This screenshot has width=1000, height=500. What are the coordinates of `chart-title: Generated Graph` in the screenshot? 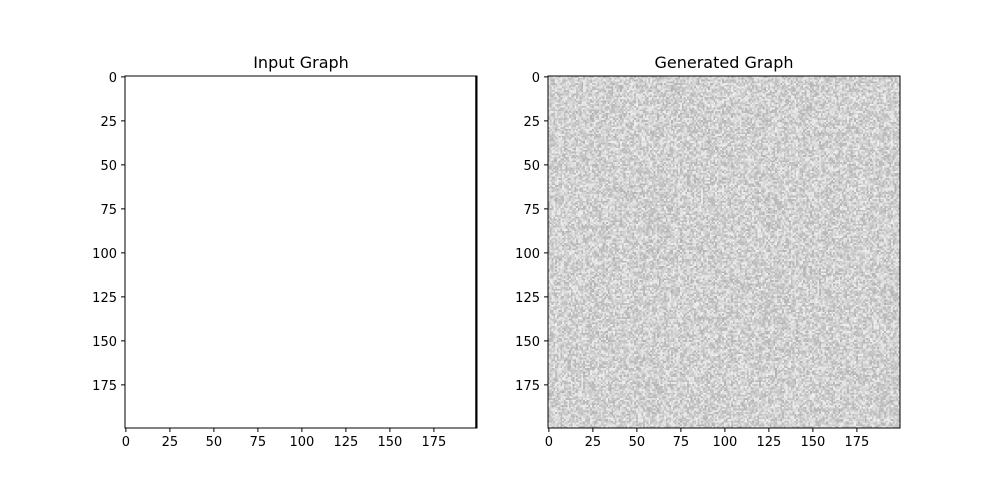 It's located at (723, 62).